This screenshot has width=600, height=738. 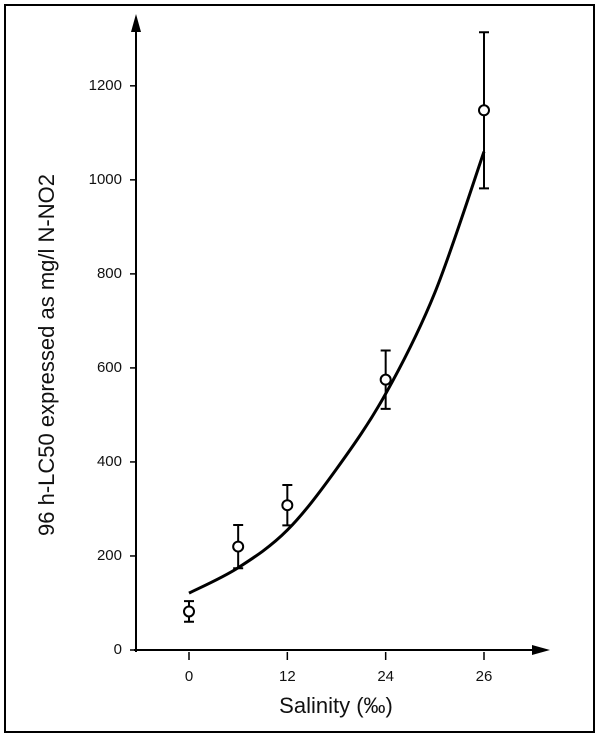 What do you see at coordinates (109, 461) in the screenshot?
I see `y-tick-label: 400` at bounding box center [109, 461].